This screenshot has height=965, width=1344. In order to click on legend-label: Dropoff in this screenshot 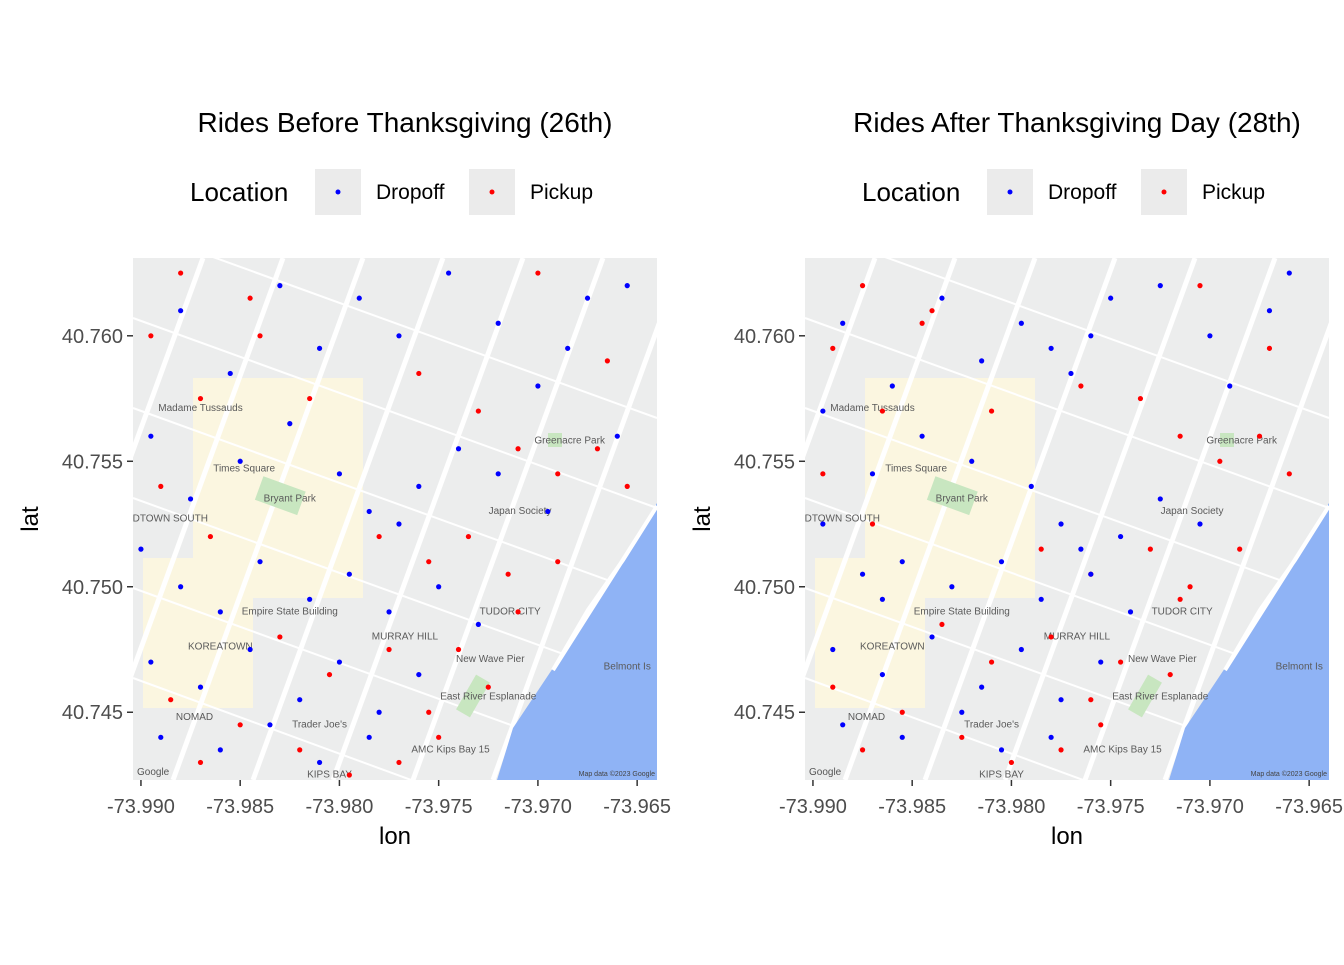, I will do `click(1082, 192)`.